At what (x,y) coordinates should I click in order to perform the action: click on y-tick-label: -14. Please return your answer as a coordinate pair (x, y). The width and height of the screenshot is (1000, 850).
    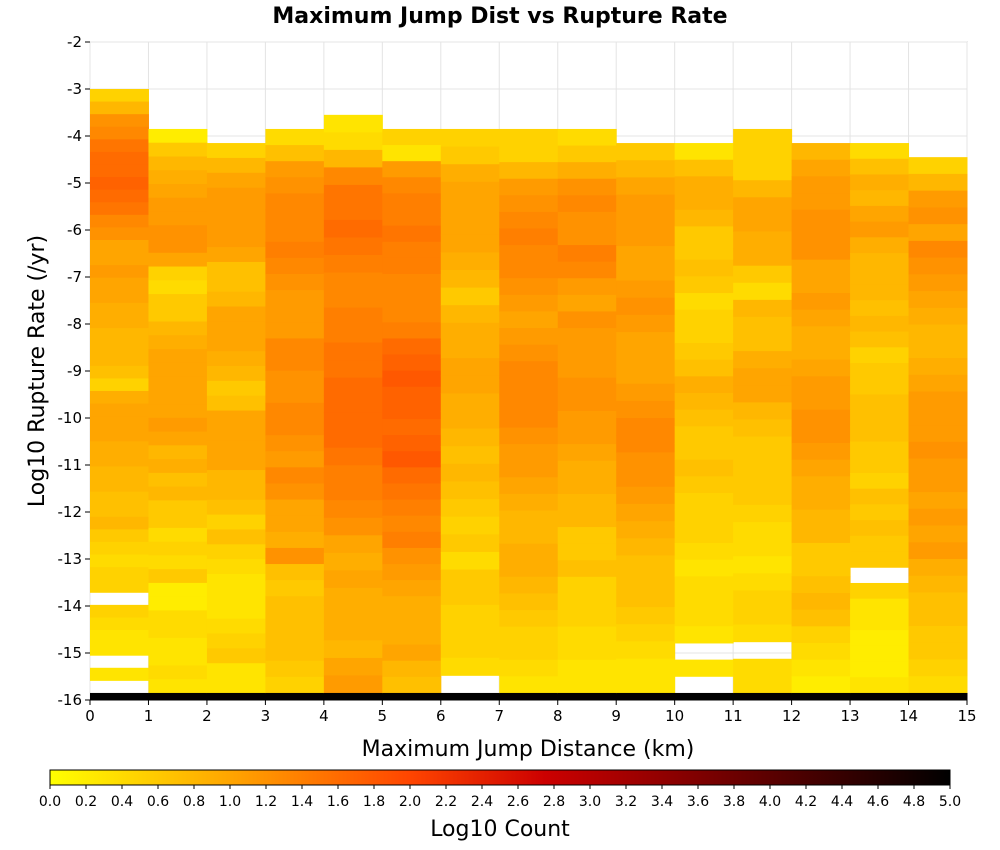
    Looking at the image, I should click on (70, 606).